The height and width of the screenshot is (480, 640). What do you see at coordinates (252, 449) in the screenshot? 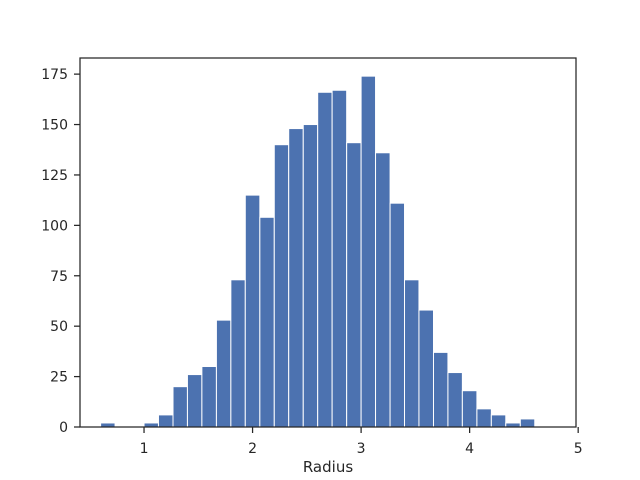
I see `x-tick-label: 2` at bounding box center [252, 449].